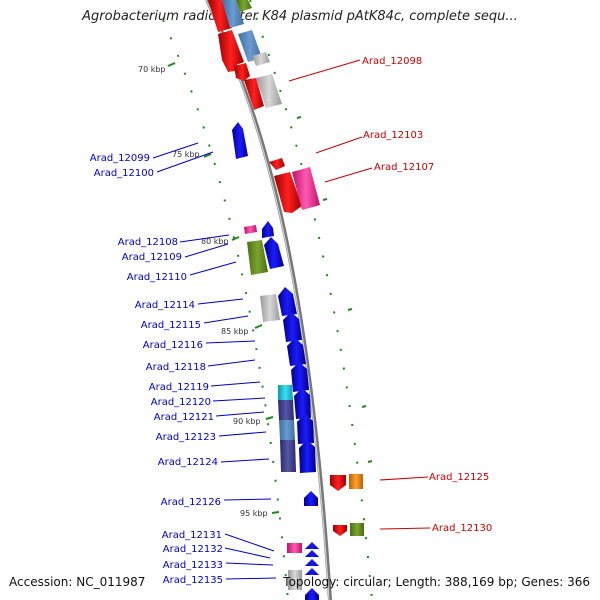 Image resolution: width=600 pixels, height=600 pixels. What do you see at coordinates (152, 69) in the screenshot?
I see `scale-label: 70 kbp` at bounding box center [152, 69].